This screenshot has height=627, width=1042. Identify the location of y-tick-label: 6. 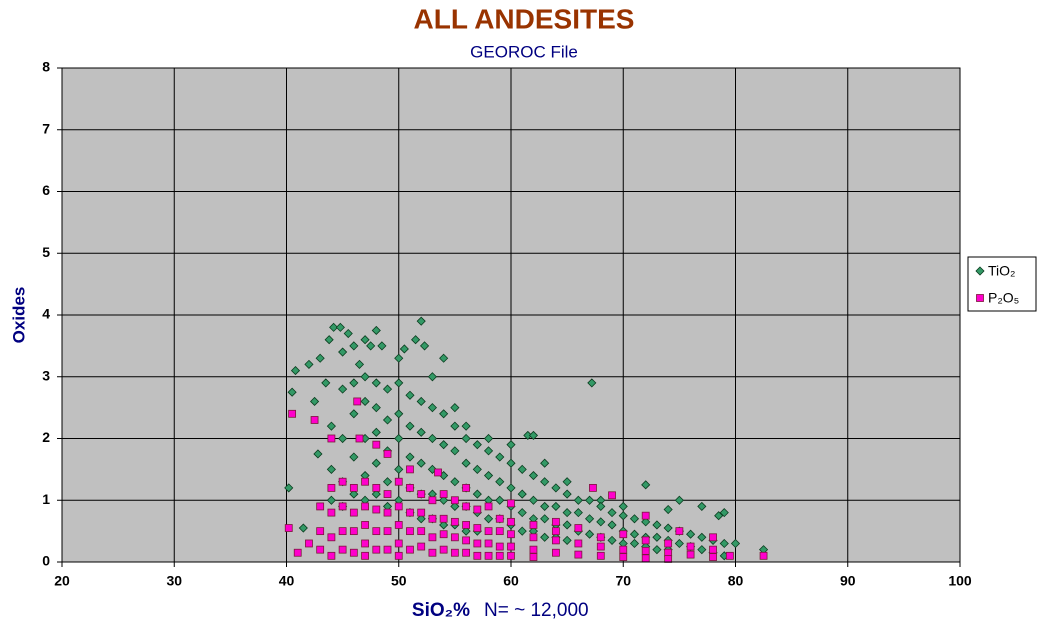
(46, 190).